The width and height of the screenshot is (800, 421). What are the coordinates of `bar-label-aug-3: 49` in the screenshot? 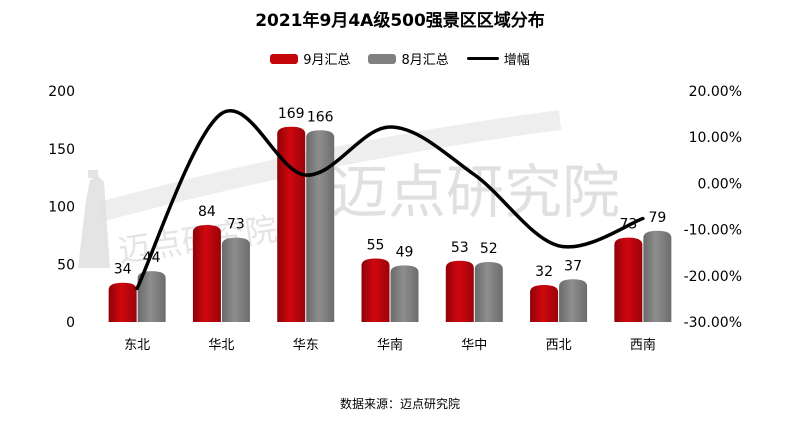 It's located at (405, 252).